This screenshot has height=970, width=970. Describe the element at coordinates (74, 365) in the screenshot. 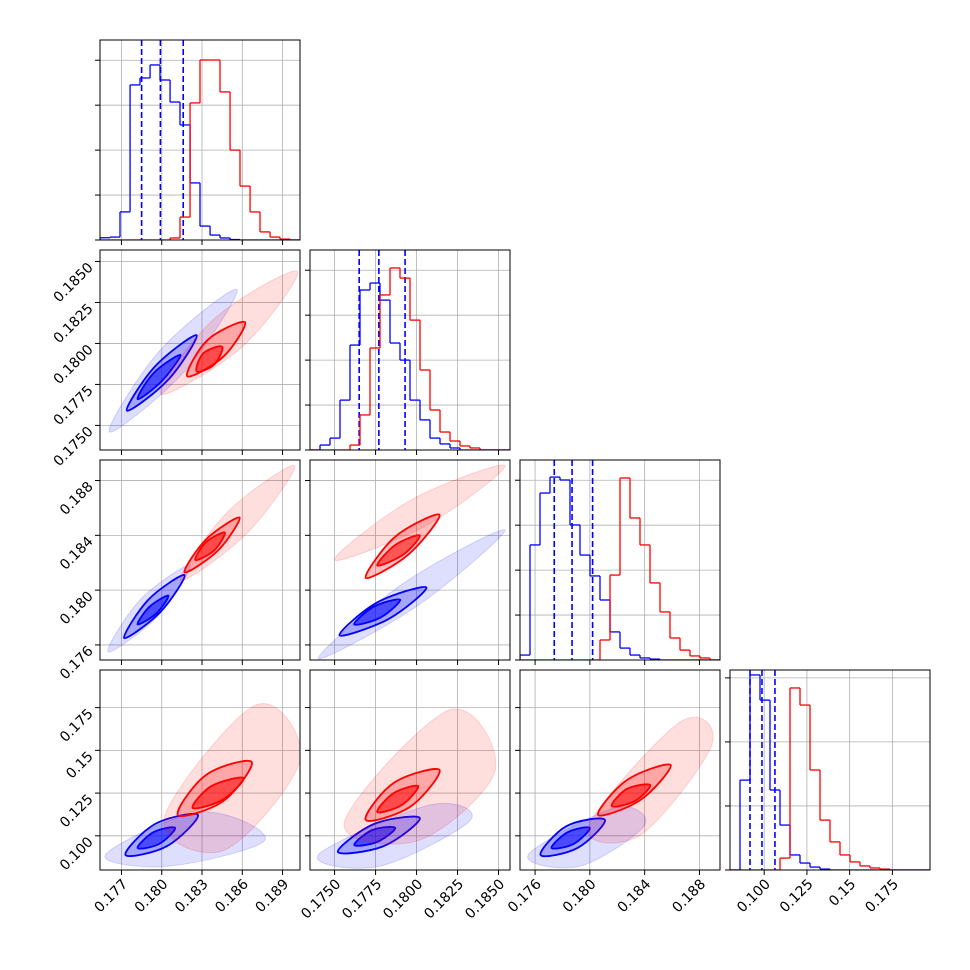

I see `y-tick-label: 0.1800` at that location.